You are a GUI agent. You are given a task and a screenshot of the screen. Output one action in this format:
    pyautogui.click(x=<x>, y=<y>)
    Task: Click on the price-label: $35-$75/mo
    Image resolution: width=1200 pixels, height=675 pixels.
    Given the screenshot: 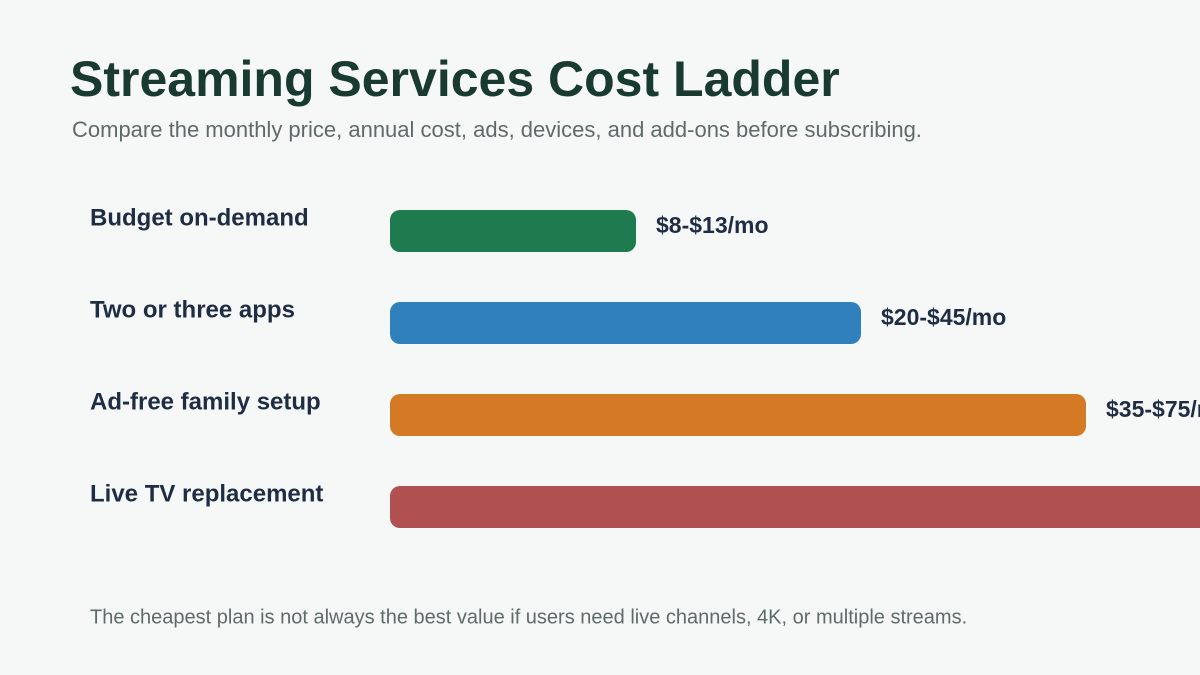 What is the action you would take?
    pyautogui.click(x=1153, y=409)
    